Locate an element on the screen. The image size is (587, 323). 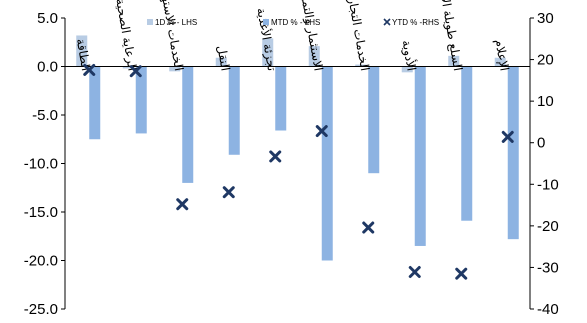
right-tick-label: 30 is located at coordinates (545, 18).